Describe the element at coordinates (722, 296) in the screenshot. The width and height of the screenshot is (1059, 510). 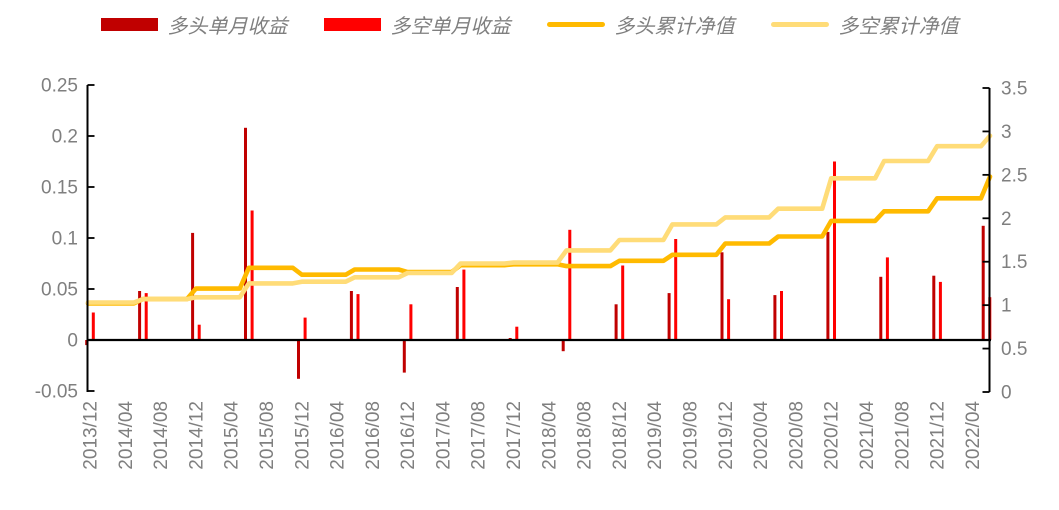
I see `bar-多头单月收益-2019/12` at that location.